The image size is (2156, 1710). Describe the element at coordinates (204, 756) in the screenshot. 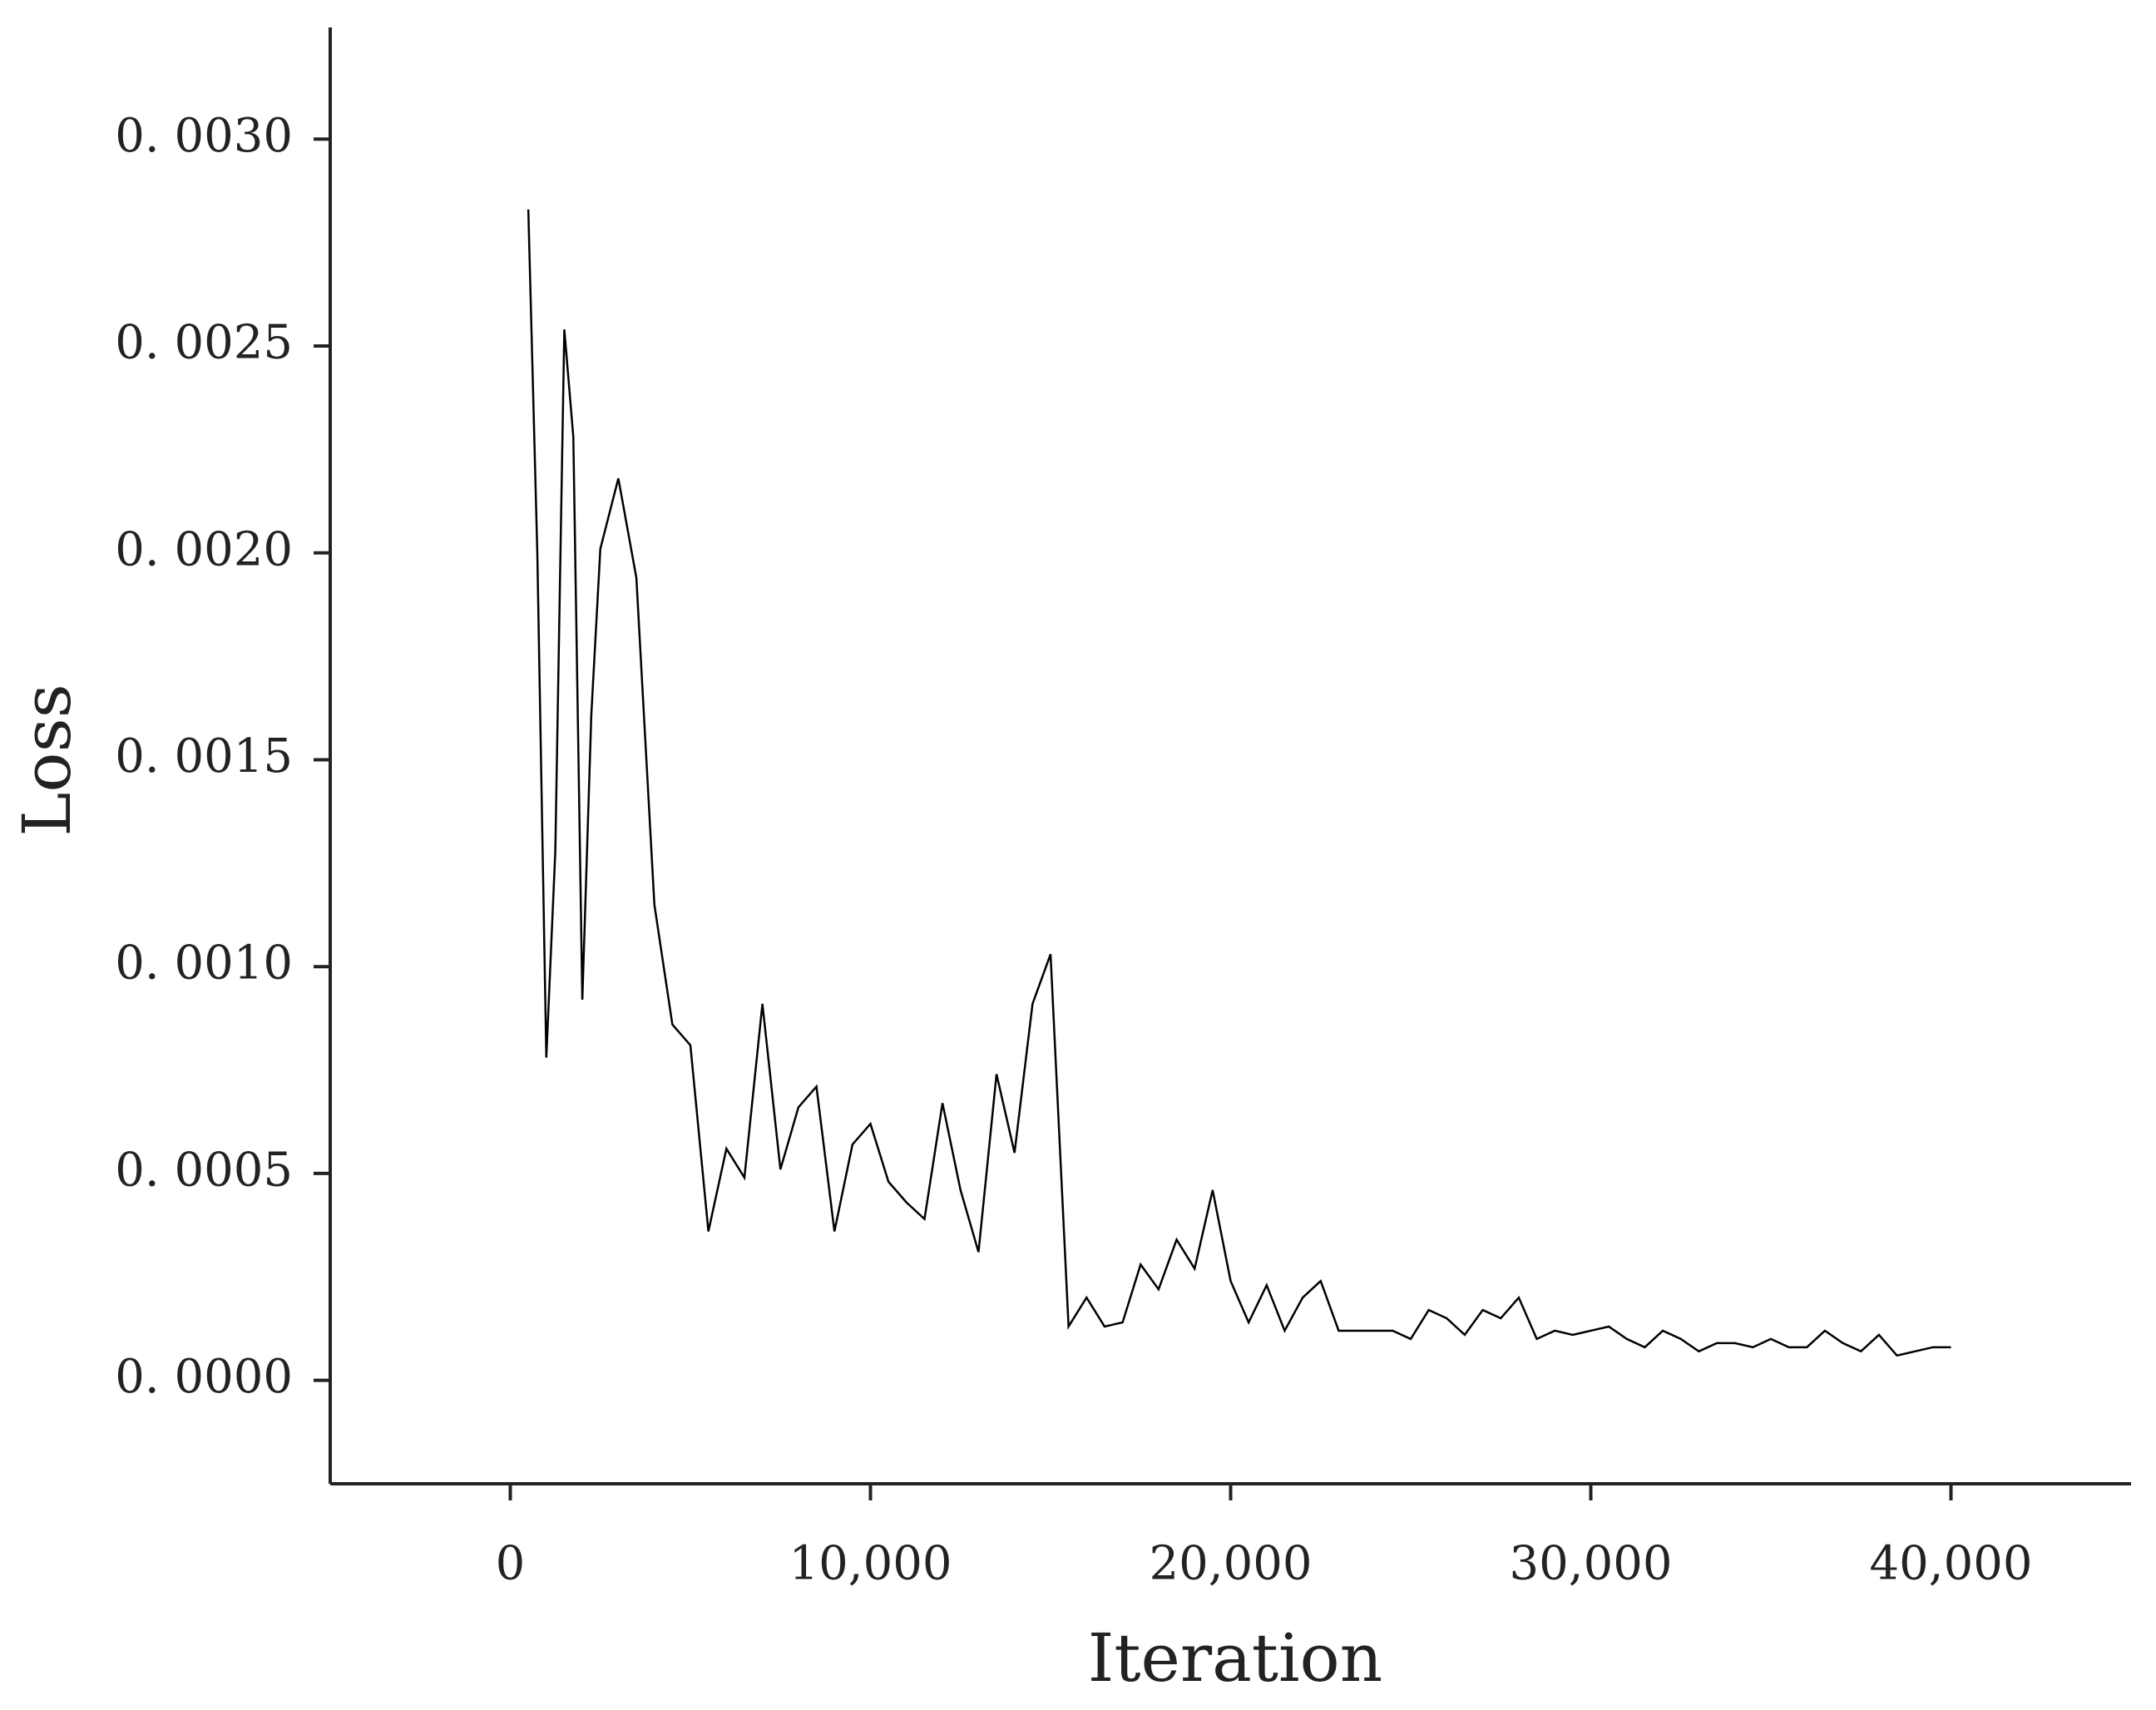

I see `y-tick-label: 0. 0015` at that location.